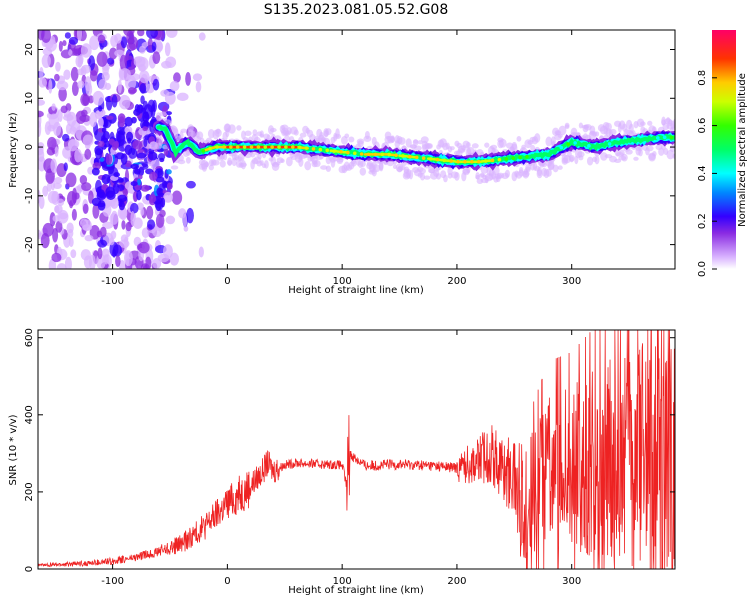 The height and width of the screenshot is (604, 750). Describe the element at coordinates (29, 196) in the screenshot. I see `y-tick-label: -10` at that location.